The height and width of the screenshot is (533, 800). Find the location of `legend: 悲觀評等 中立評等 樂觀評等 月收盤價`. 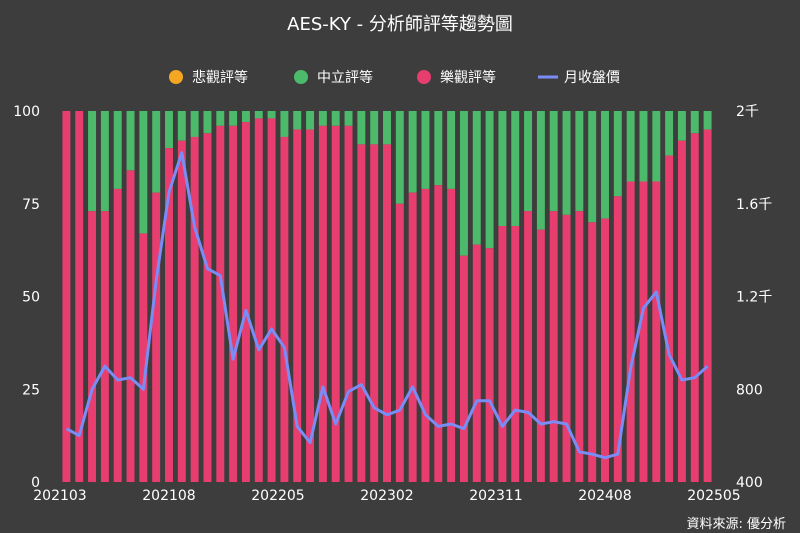

legend: 悲觀評等 中立評等 樂觀評等 月收盤價 is located at coordinates (394, 77).